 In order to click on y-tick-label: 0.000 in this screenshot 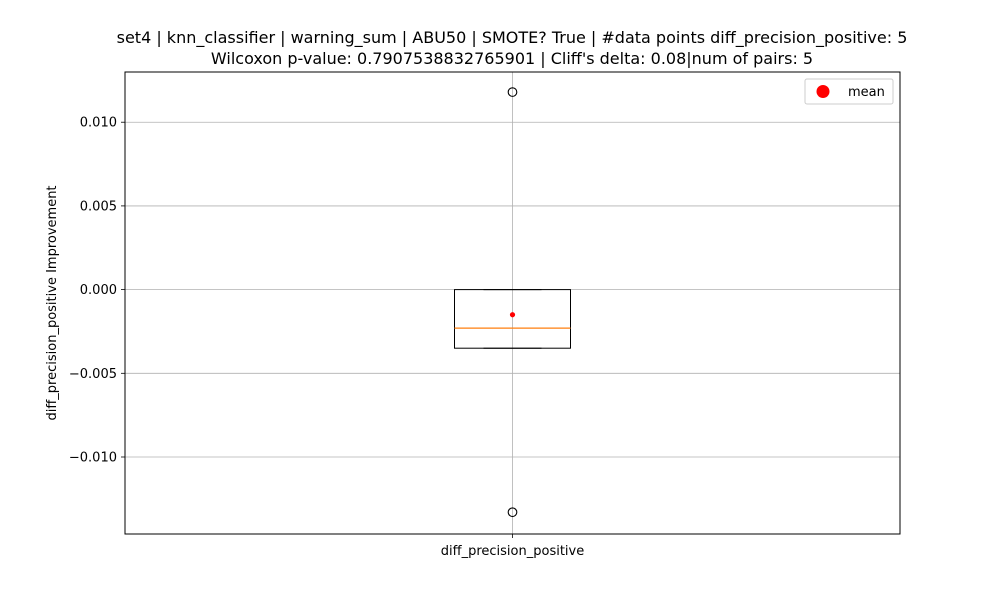, I will do `click(98, 290)`.